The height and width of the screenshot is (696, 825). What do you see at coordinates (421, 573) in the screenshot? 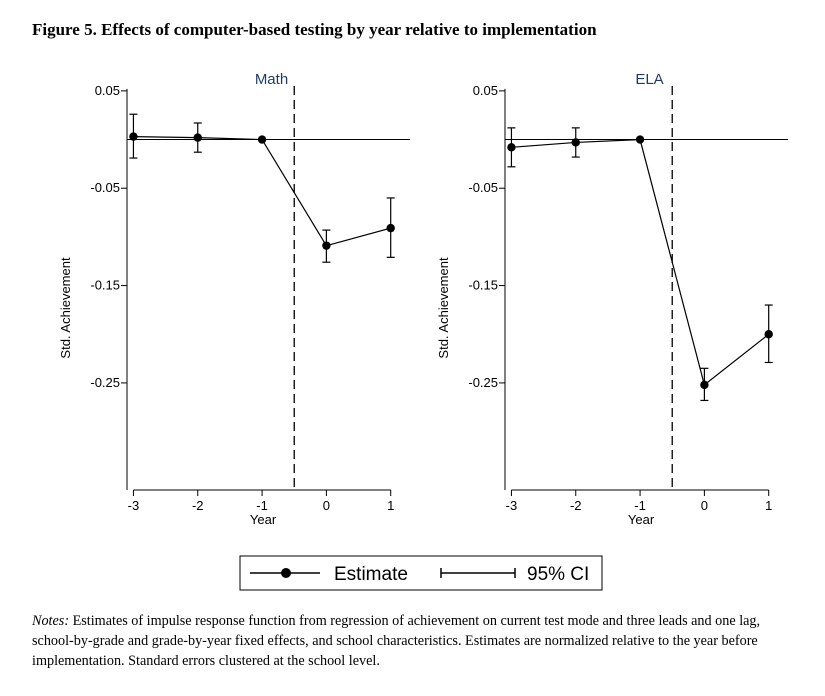
I see `legend: Estimate 95% CI` at bounding box center [421, 573].